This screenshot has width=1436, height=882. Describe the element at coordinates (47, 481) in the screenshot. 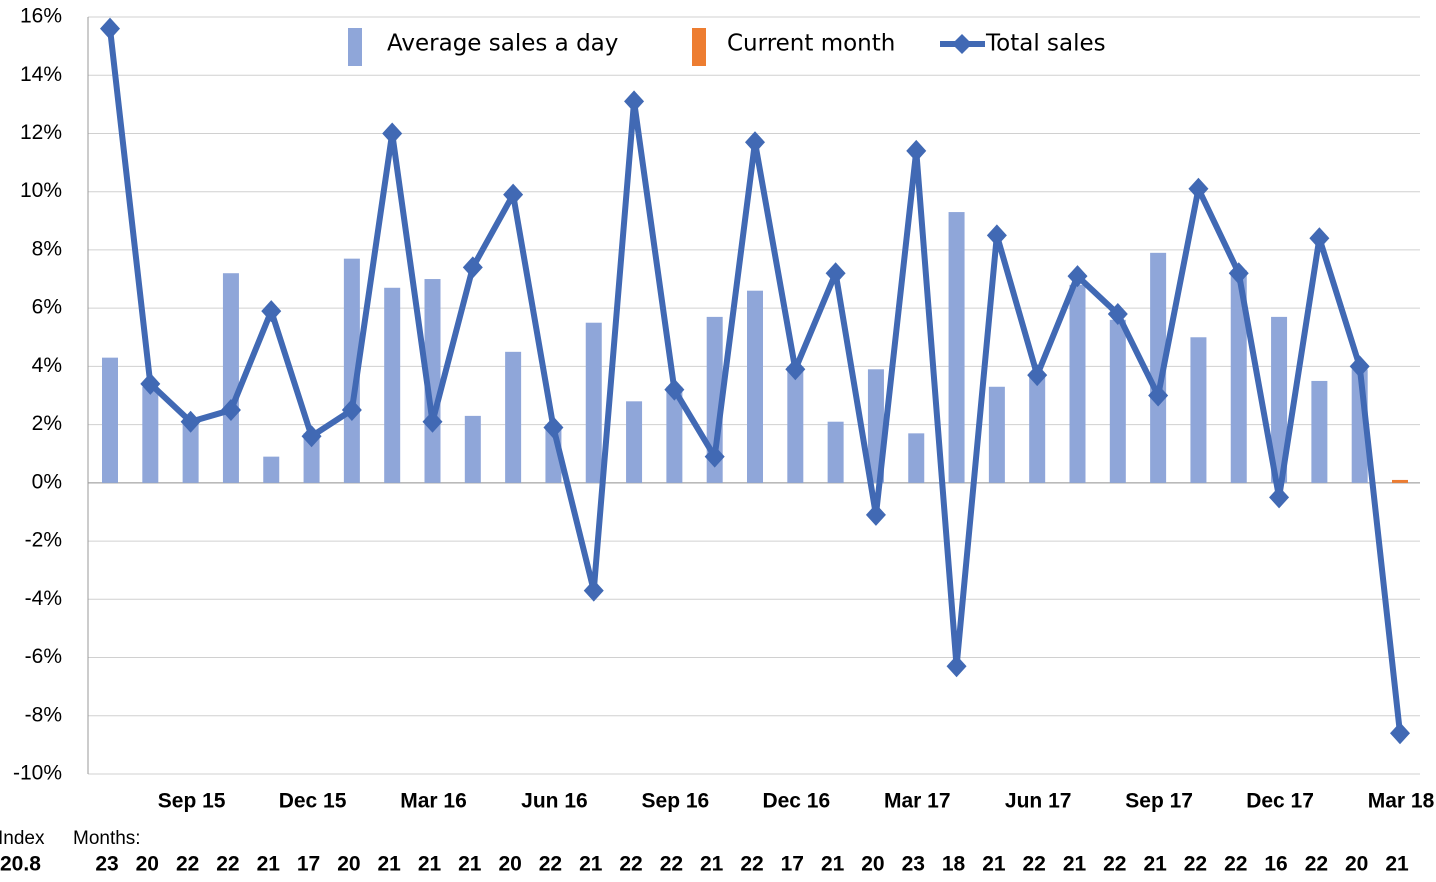

I see `y-tick-label: 0%` at that location.